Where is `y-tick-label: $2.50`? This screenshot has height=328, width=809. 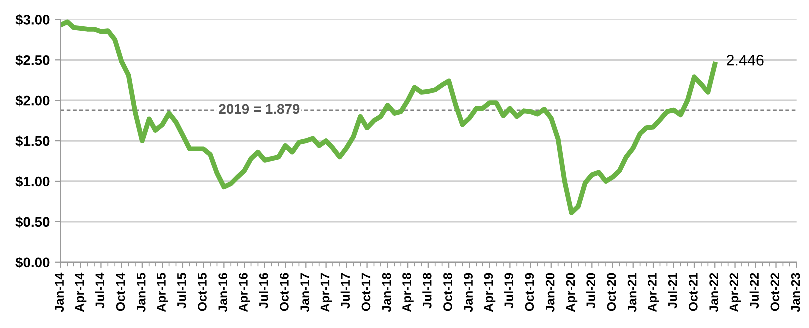 y-tick-label: $2.50 is located at coordinates (33, 60).